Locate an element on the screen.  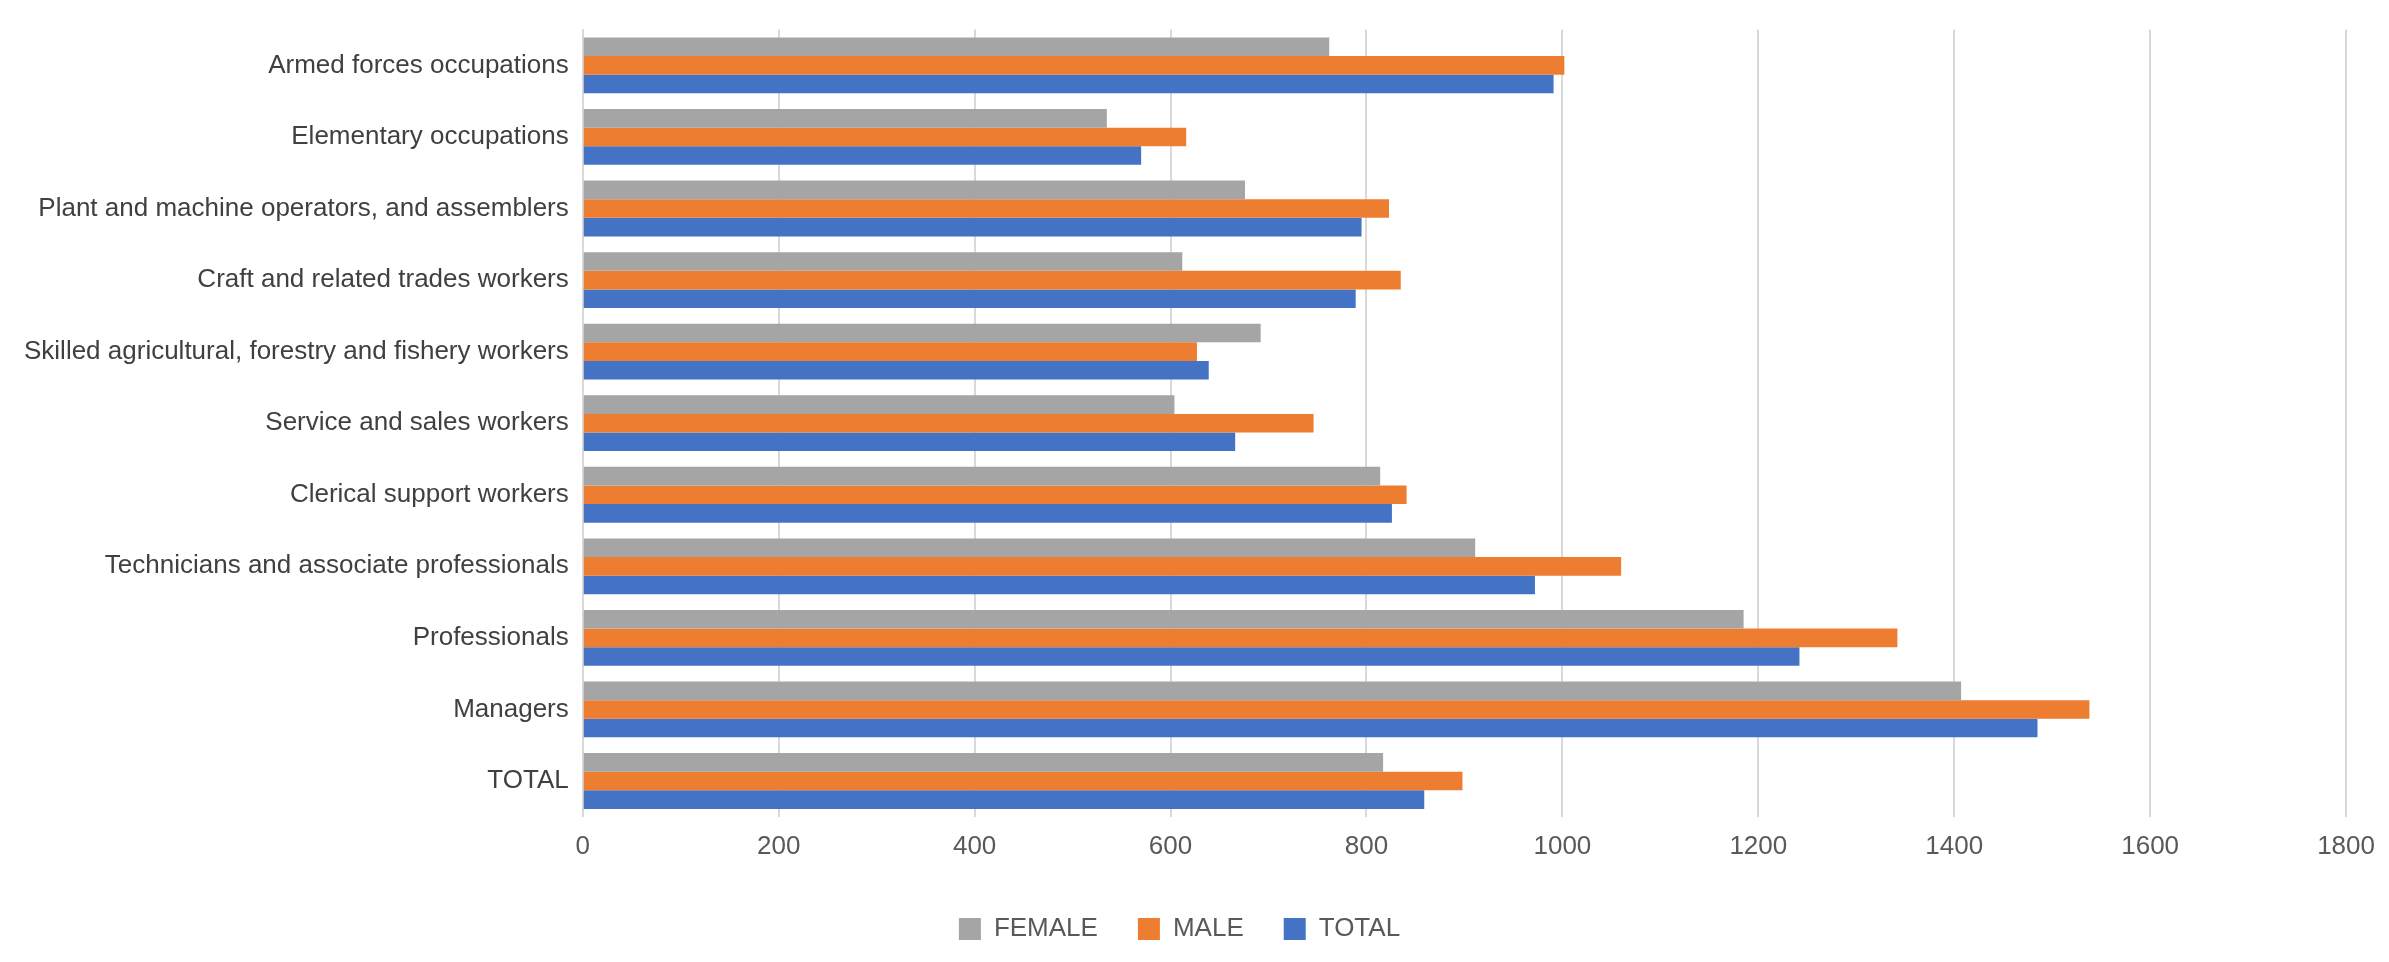
x-tick-label: 200 is located at coordinates (778, 844).